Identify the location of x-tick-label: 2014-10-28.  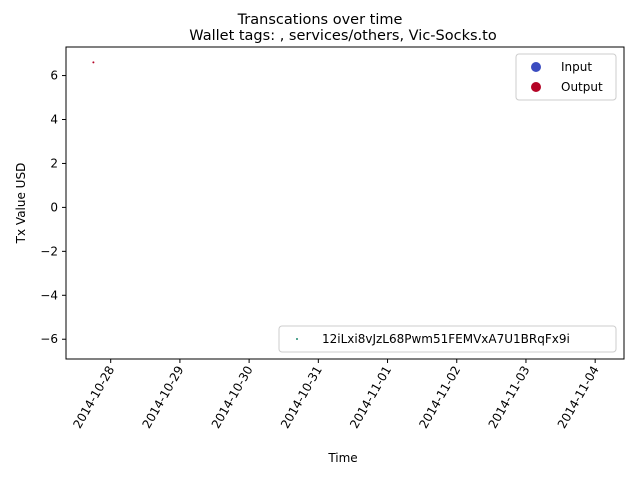
(93, 397).